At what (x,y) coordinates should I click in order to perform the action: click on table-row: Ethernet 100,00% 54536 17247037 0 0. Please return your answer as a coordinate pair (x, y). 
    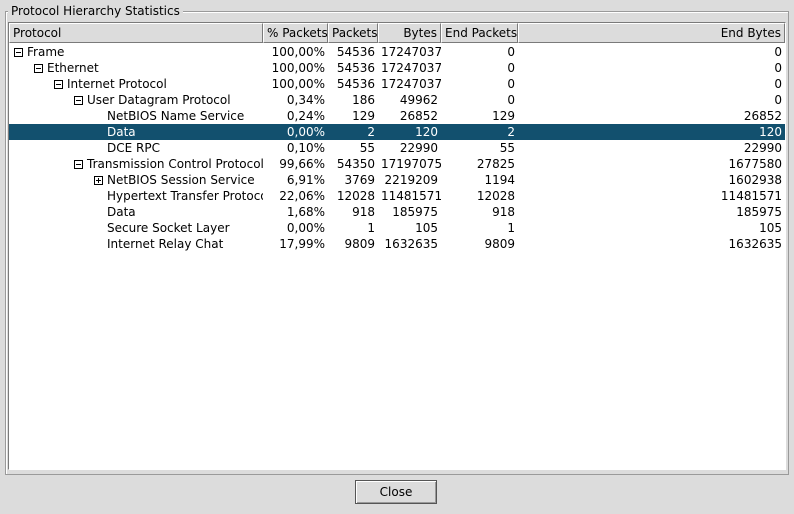
    Looking at the image, I should click on (397, 68).